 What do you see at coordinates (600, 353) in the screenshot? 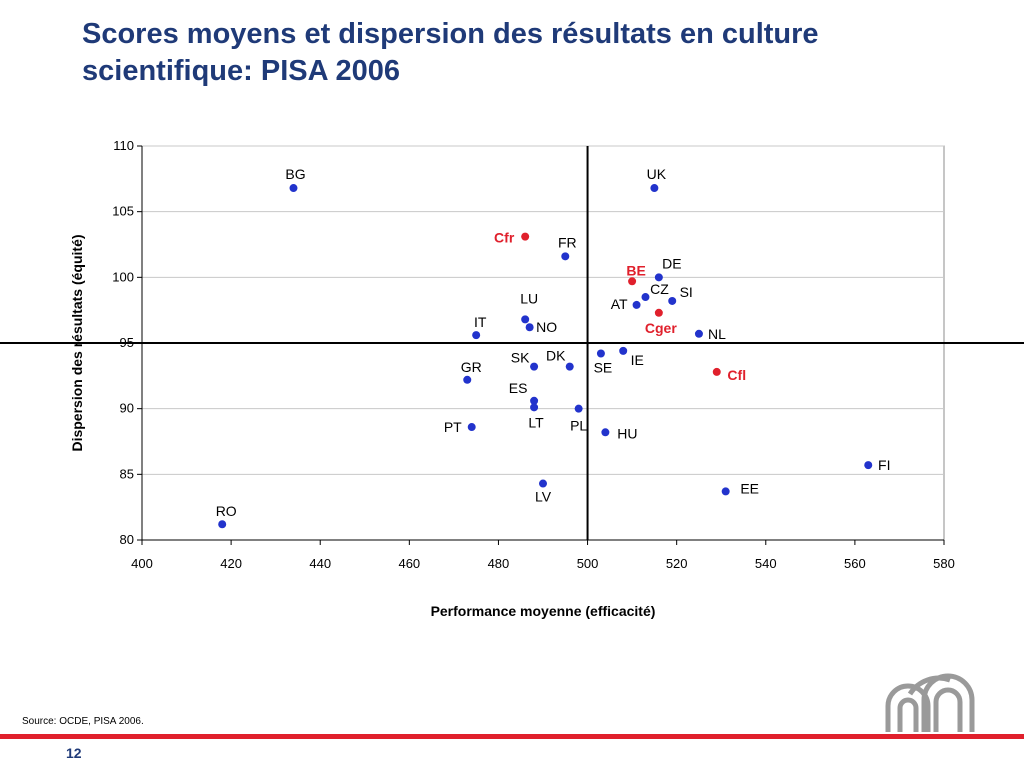
I see `data-point-se` at bounding box center [600, 353].